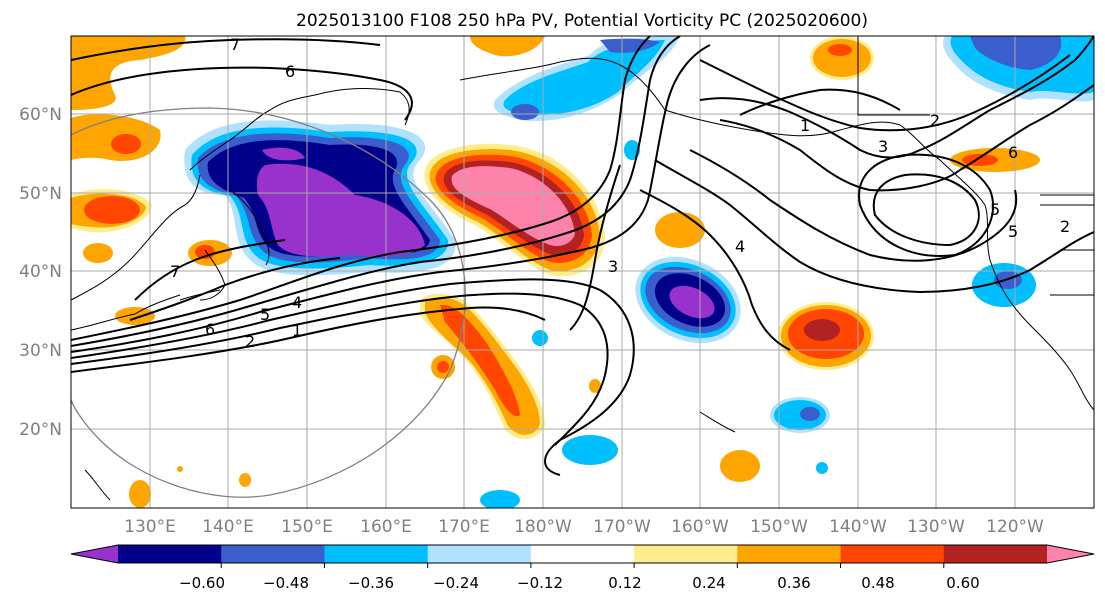 This screenshot has width=1105, height=601. Describe the element at coordinates (624, 583) in the screenshot. I see `colorbar-tick-label: 0.12` at that location.